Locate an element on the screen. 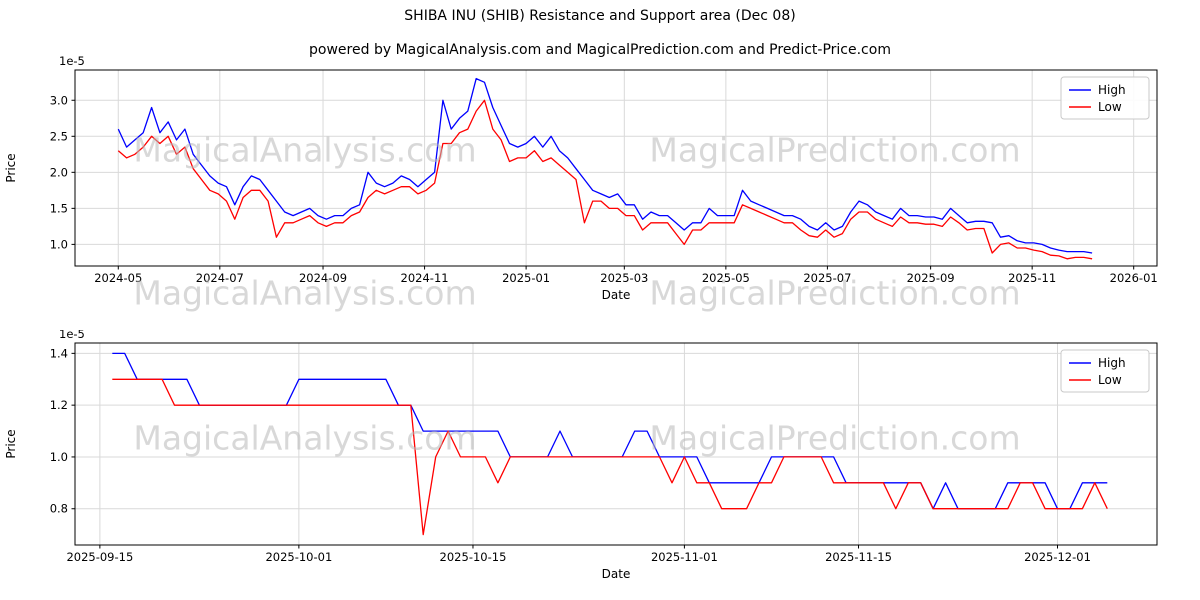 The image size is (1200, 600). svg-text: 2025-12-01 is located at coordinates (1057, 557).